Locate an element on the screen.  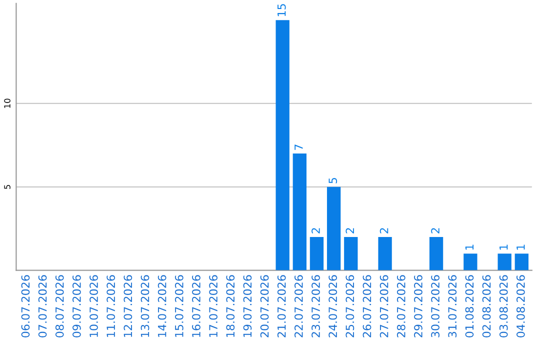
x-tick-label: 08.07.2026 is located at coordinates (59, 306).